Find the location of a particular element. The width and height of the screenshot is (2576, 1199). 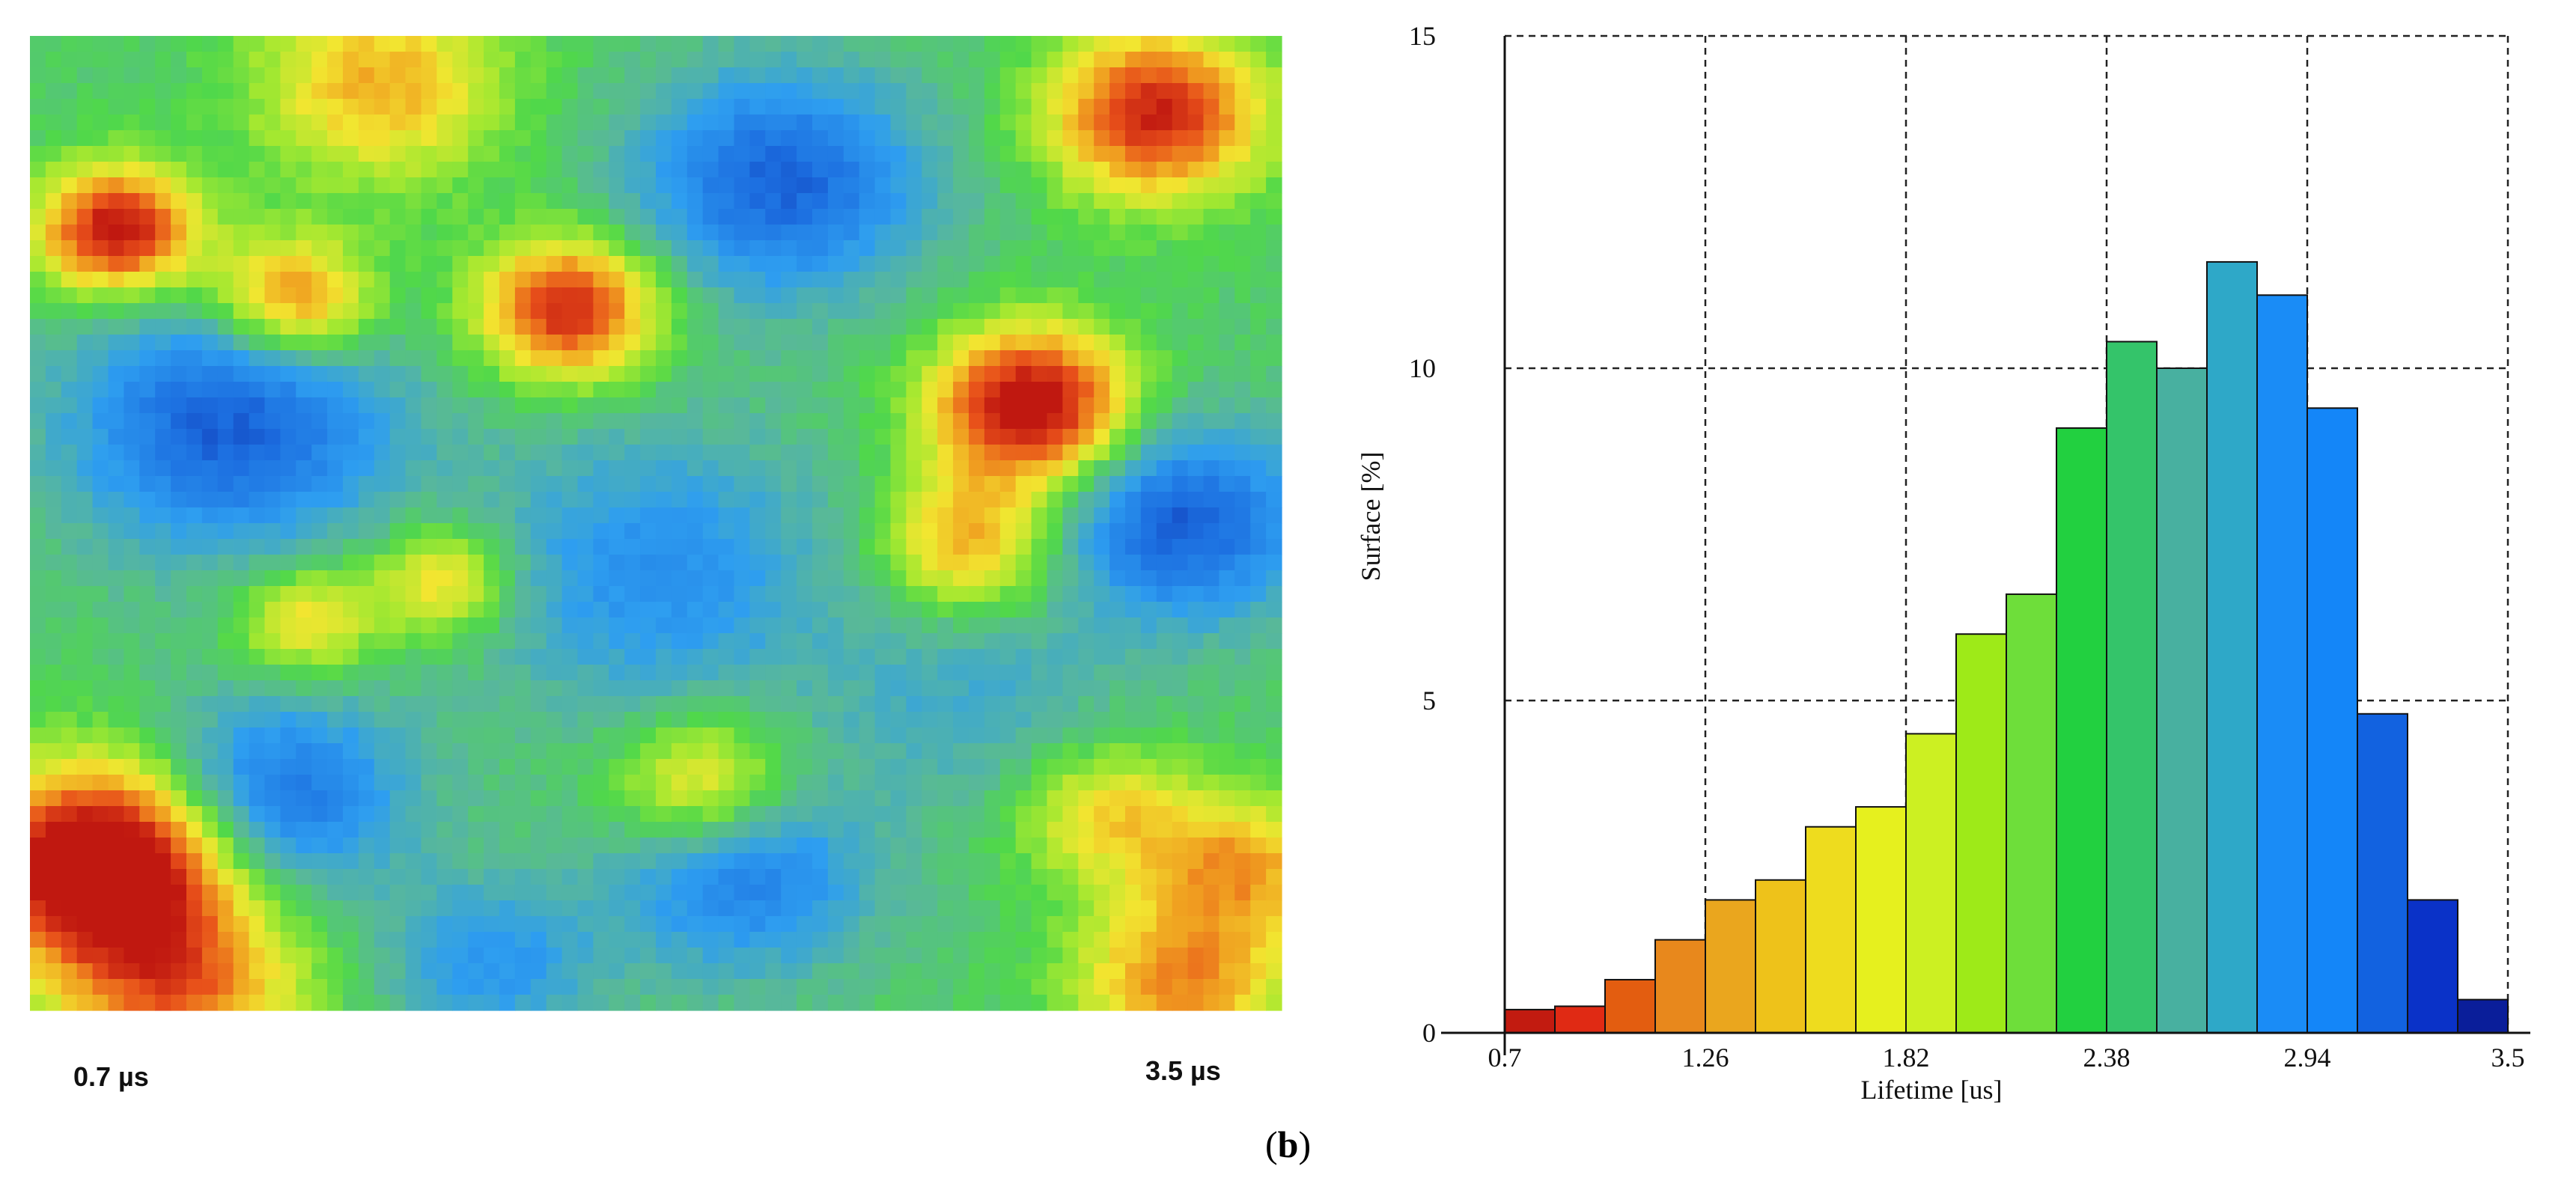

x-tick-label: 2.94 is located at coordinates (2307, 1058).